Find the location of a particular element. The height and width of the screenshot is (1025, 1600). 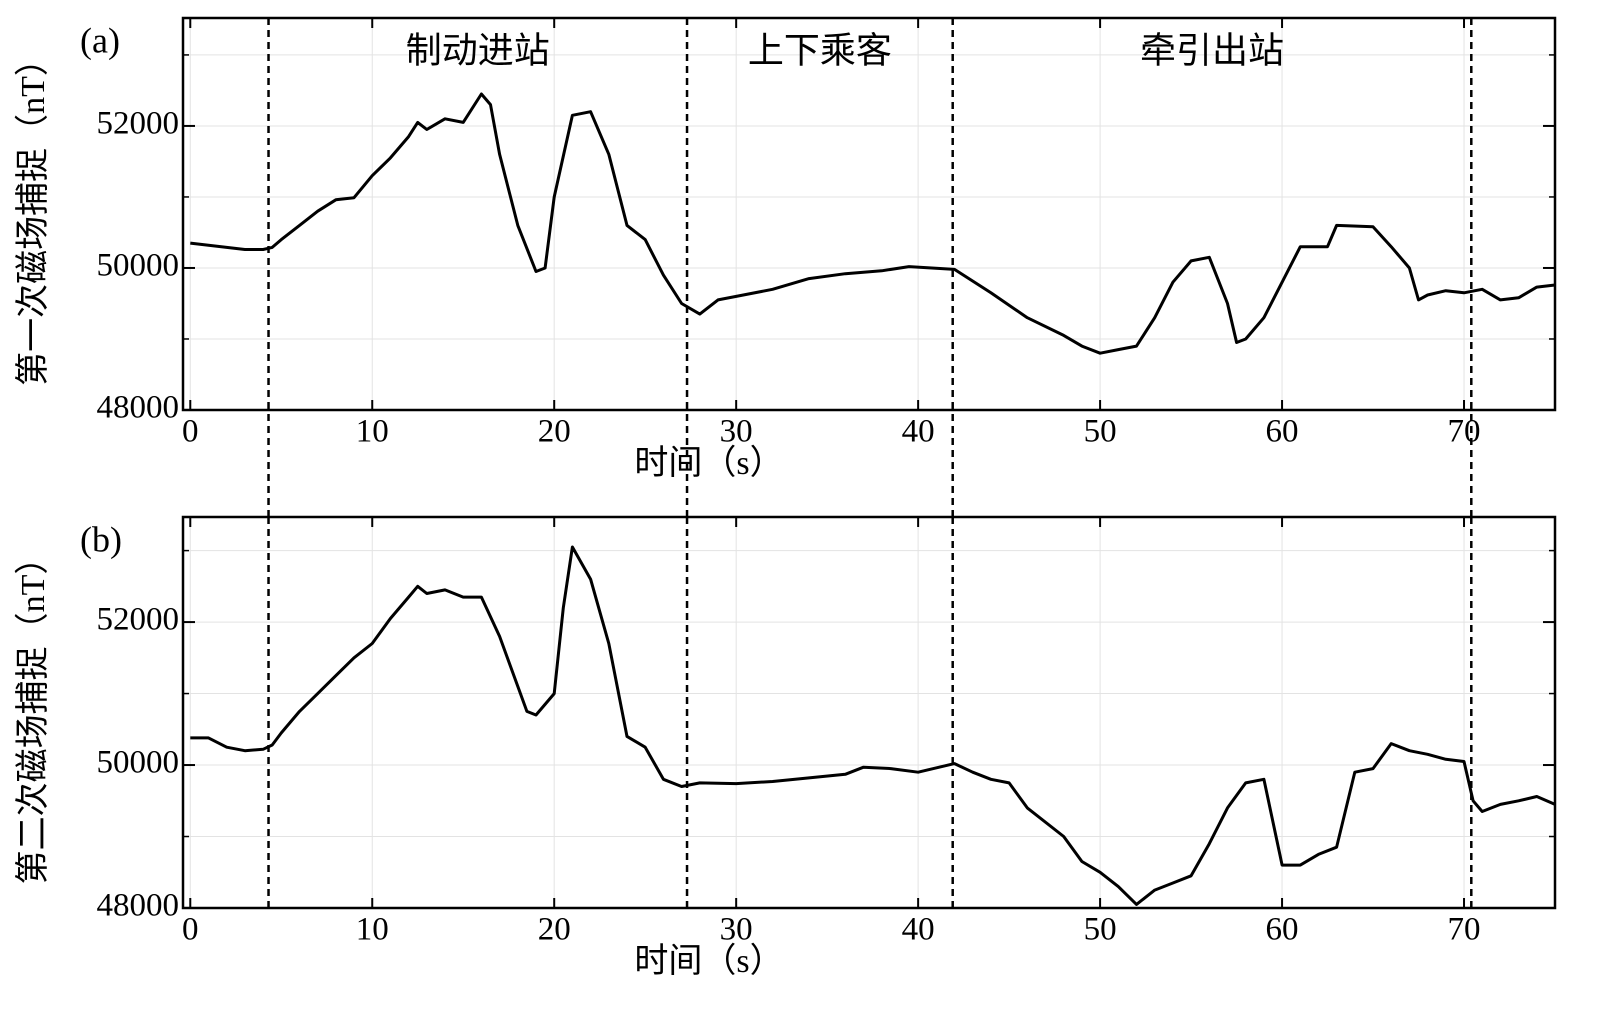

panel-label: (b) is located at coordinates (101, 539).